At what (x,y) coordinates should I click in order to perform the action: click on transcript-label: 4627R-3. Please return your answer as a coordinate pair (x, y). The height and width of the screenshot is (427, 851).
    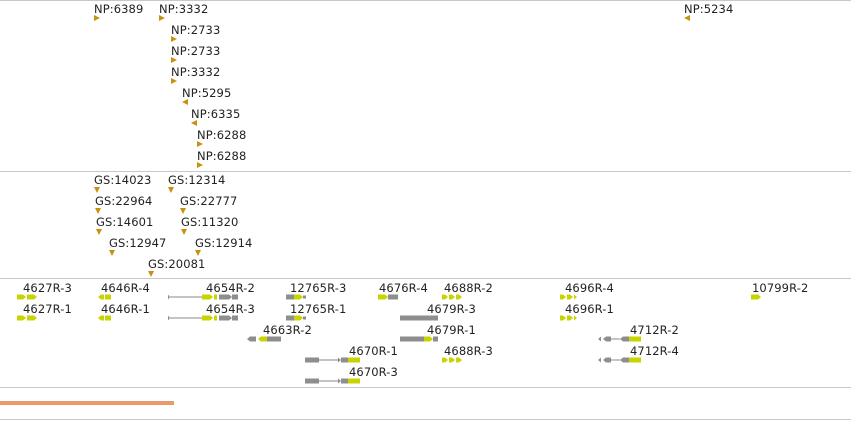
    Looking at the image, I should click on (47, 288).